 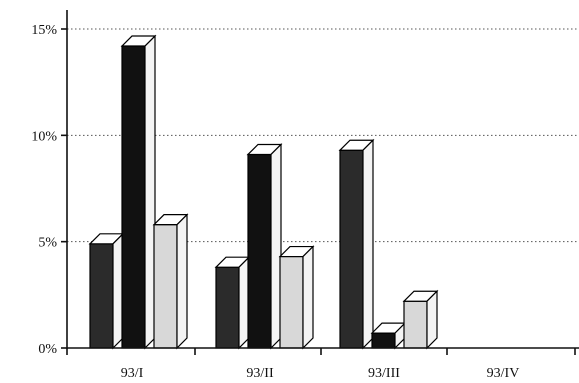 What do you see at coordinates (138, 192) in the screenshot?
I see `bar-93/I-series-2` at bounding box center [138, 192].